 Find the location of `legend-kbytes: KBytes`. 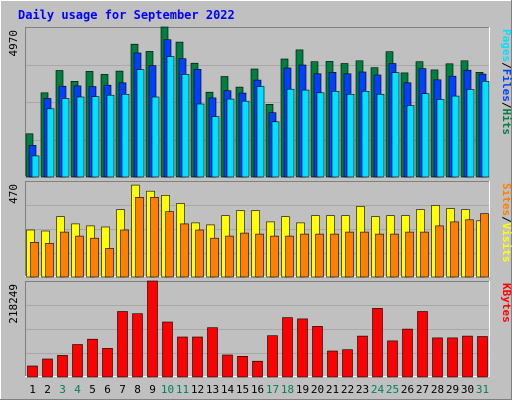

legend-kbytes: KBytes is located at coordinates (506, 303).